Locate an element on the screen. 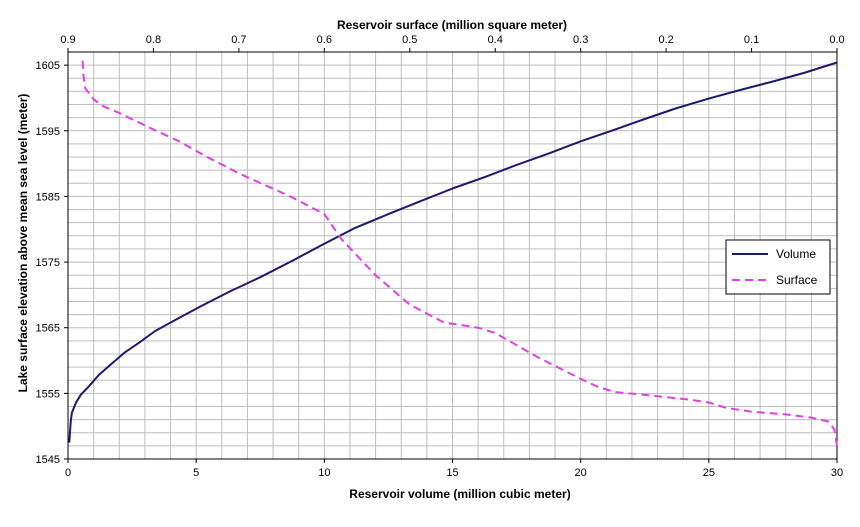 This screenshot has width=860, height=527. top-tick-label: 0.6 is located at coordinates (324, 40).